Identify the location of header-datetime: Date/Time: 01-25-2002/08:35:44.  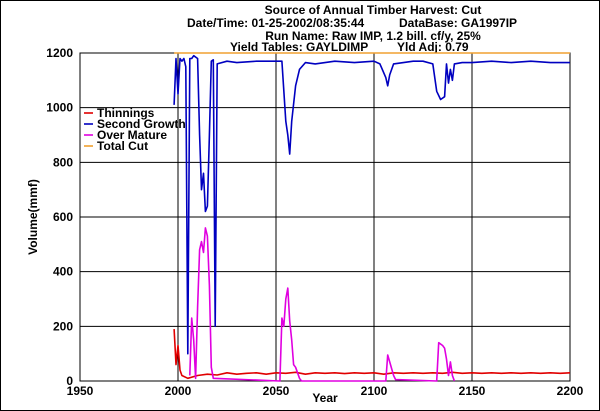
(276, 23).